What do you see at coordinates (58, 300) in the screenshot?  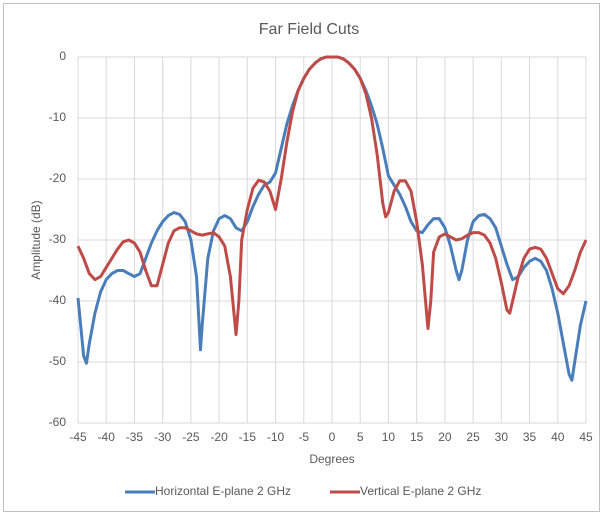 I see `y-tick-label: -40` at bounding box center [58, 300].